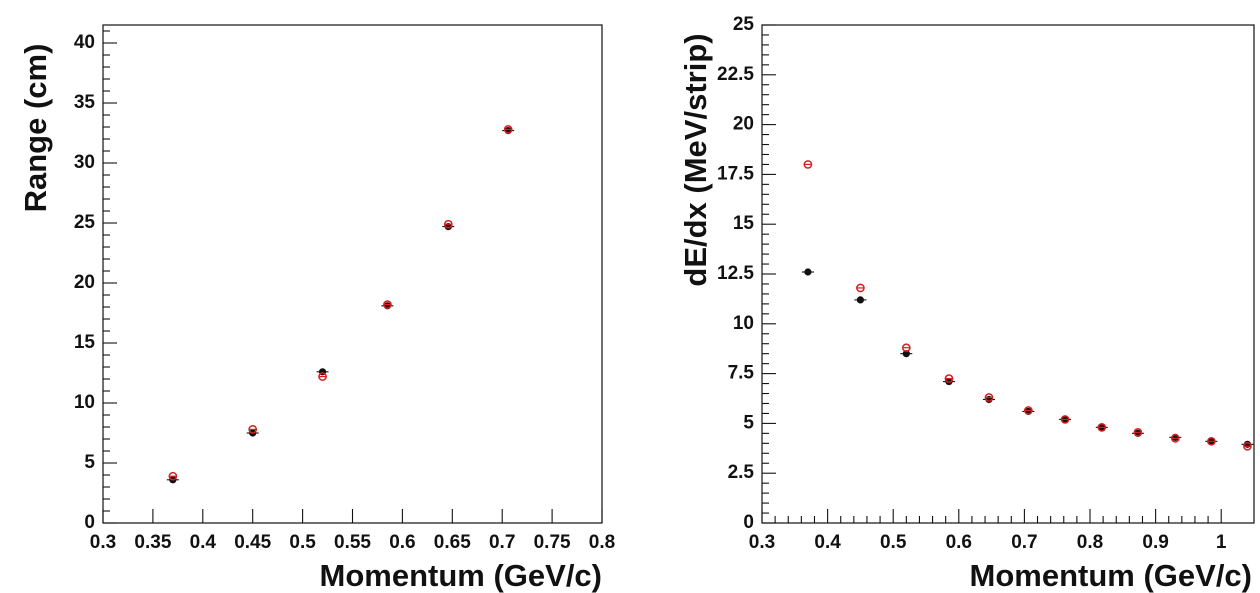 The height and width of the screenshot is (593, 1260). Describe the element at coordinates (352, 542) in the screenshot. I see `x-tick-label: 0.55` at that location.